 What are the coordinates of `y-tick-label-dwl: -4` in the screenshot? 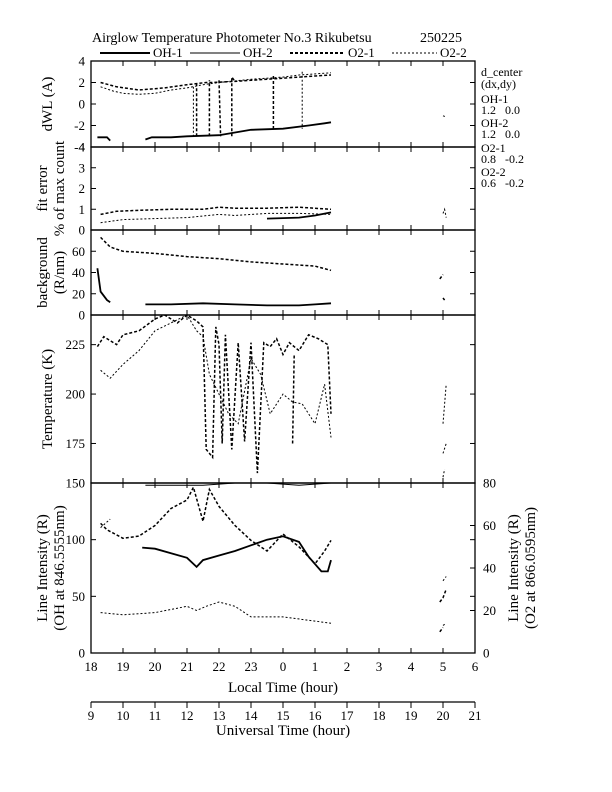 It's located at (79, 147).